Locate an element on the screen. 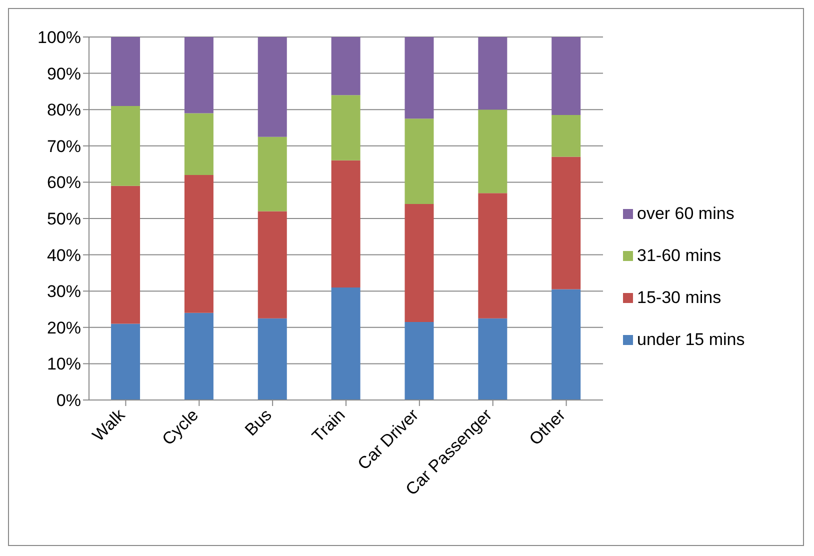 The height and width of the screenshot is (556, 814). legend-label: under 15 mins is located at coordinates (691, 340).